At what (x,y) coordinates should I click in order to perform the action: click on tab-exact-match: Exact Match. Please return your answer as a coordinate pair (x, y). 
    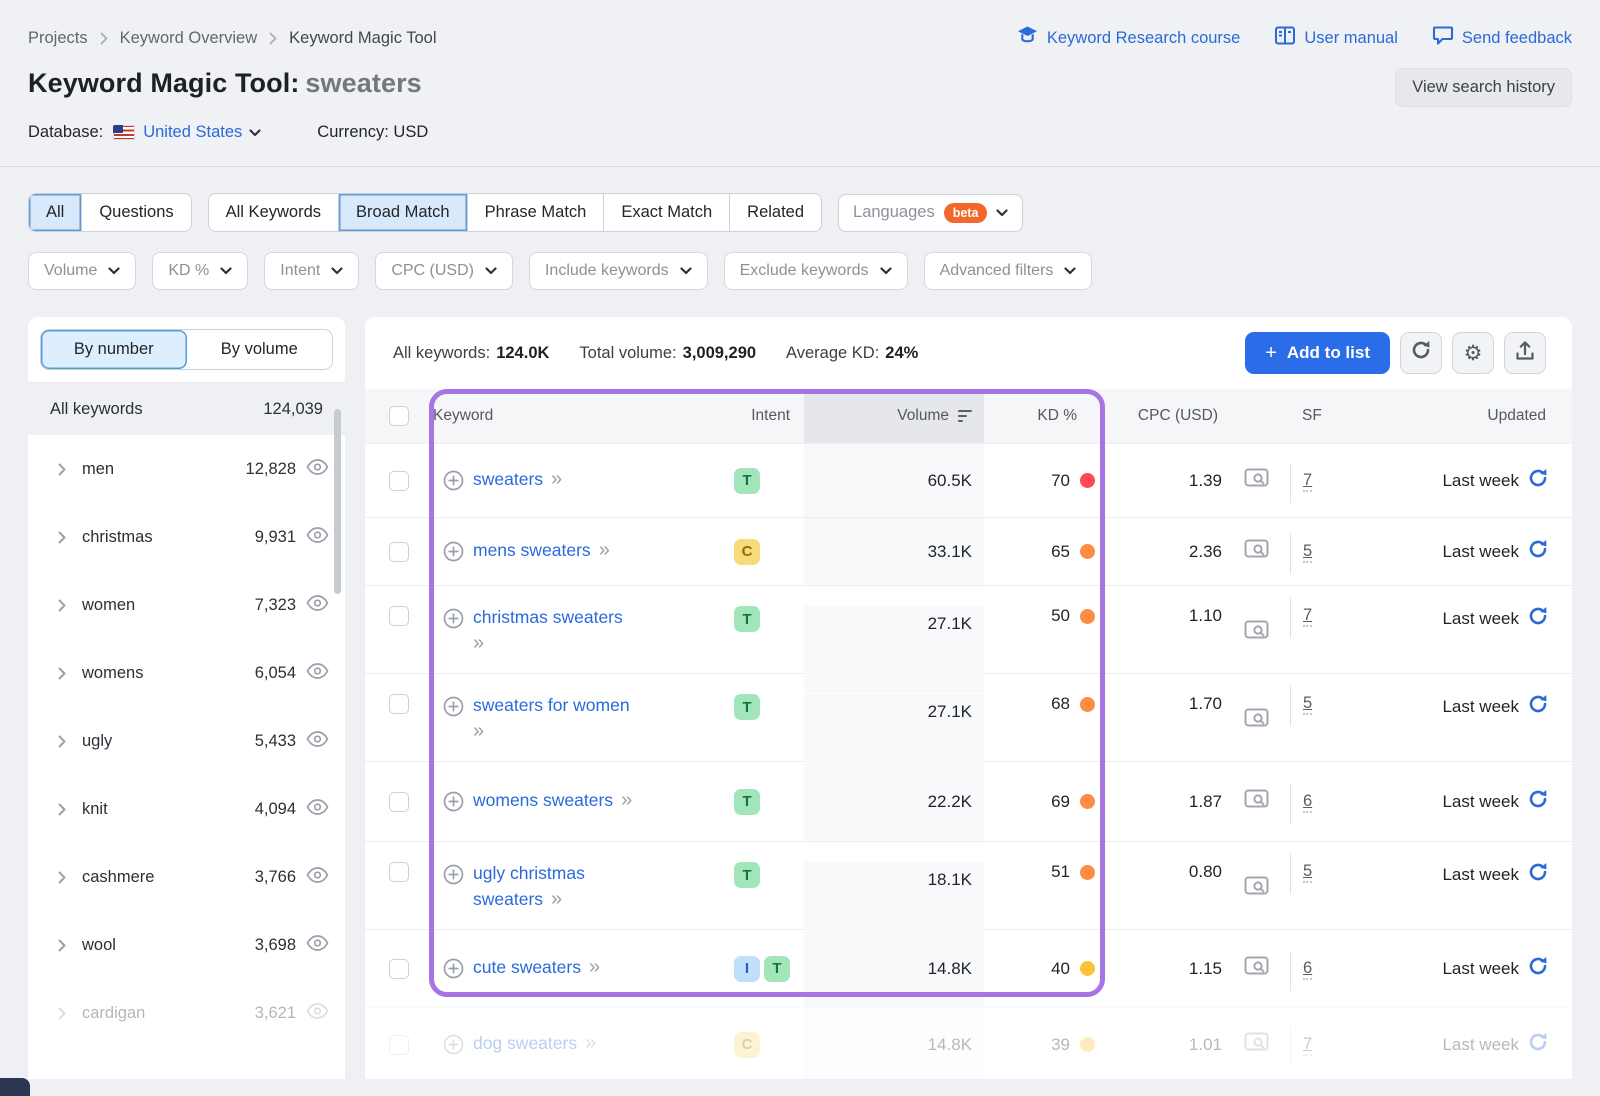
    Looking at the image, I should click on (666, 212).